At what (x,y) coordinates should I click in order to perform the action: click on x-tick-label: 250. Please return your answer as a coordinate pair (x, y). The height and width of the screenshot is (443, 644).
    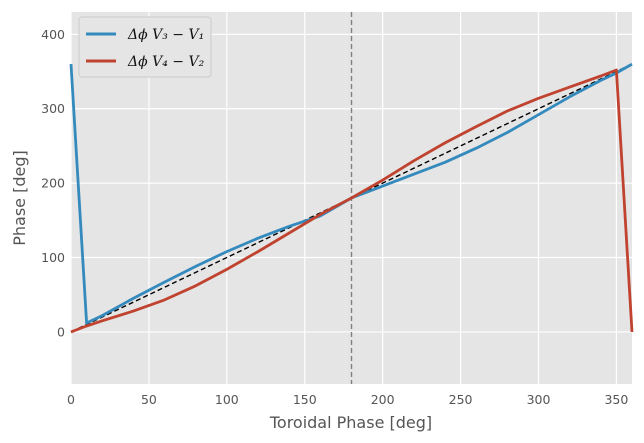
    Looking at the image, I should click on (461, 399).